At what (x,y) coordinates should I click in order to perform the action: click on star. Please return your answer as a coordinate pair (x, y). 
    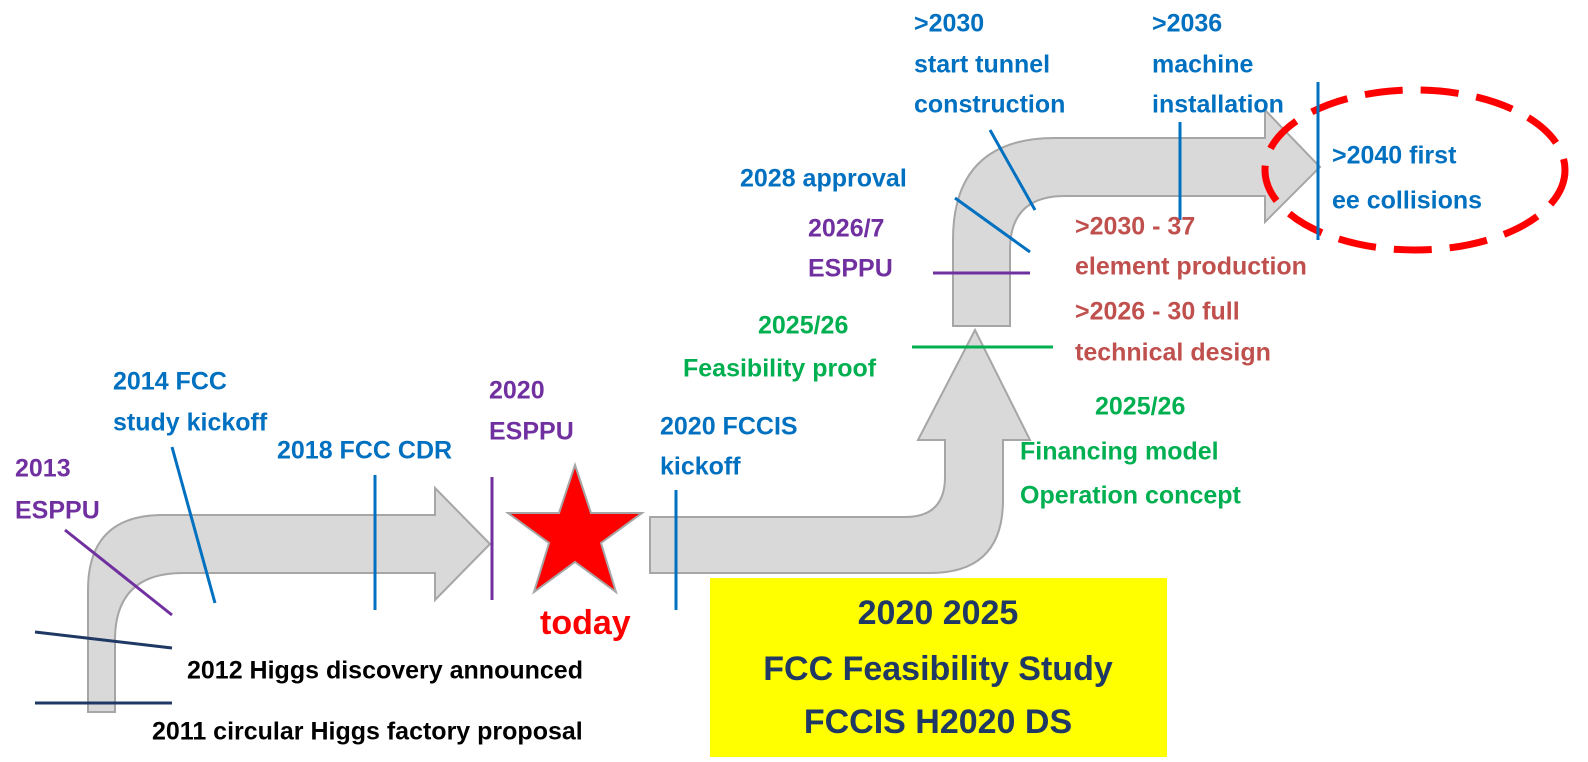
    Looking at the image, I should click on (575, 528).